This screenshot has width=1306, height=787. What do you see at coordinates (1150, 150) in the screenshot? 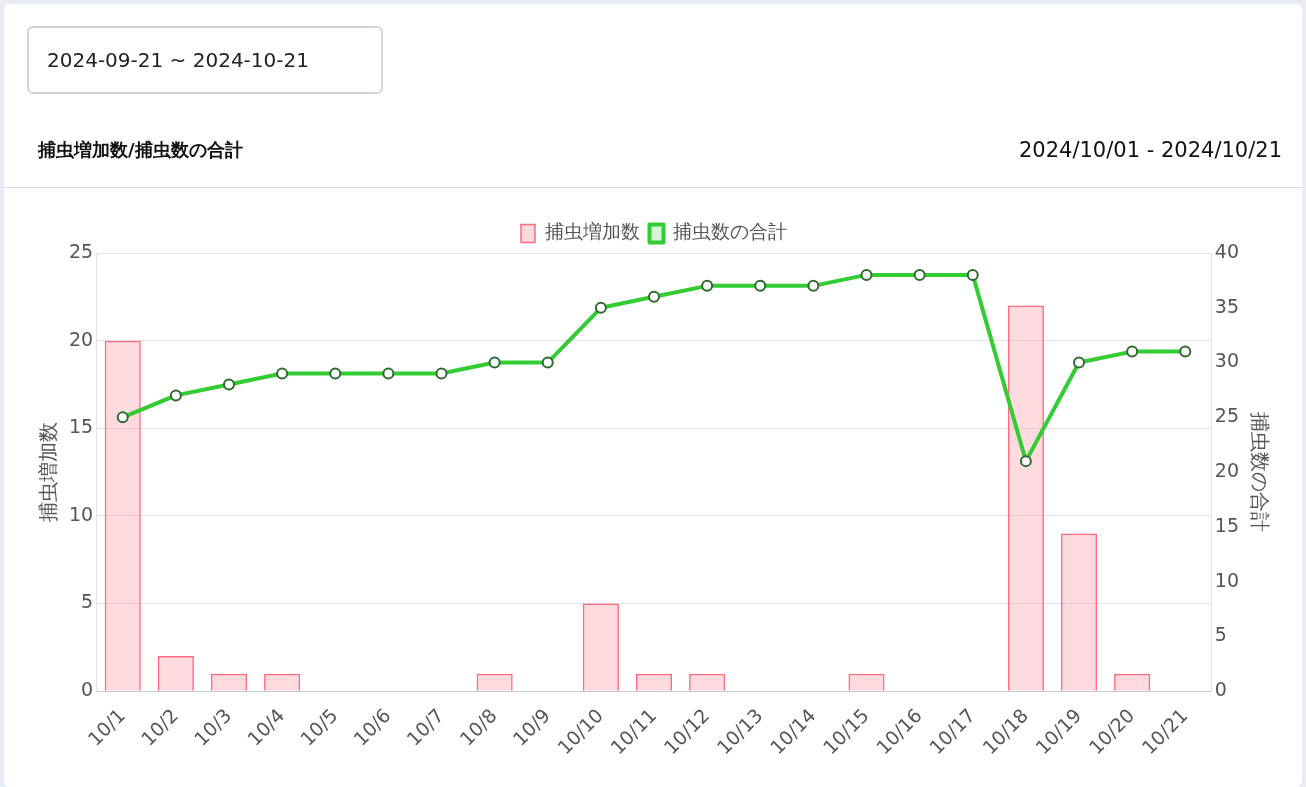
I see `text: 2024/10/01 - 2024/10/21` at bounding box center [1150, 150].